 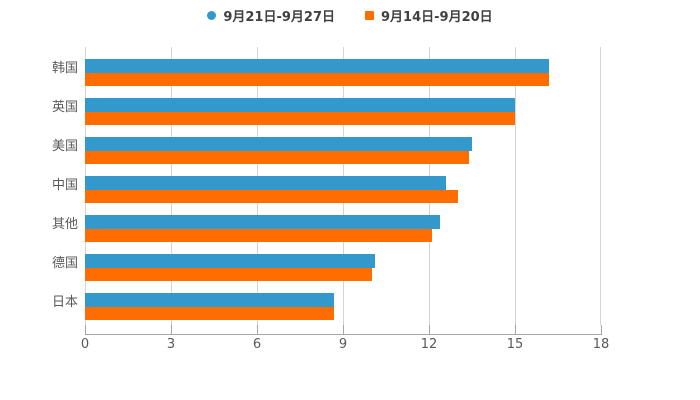 I want to click on x-axis-line, so click(x=343, y=334).